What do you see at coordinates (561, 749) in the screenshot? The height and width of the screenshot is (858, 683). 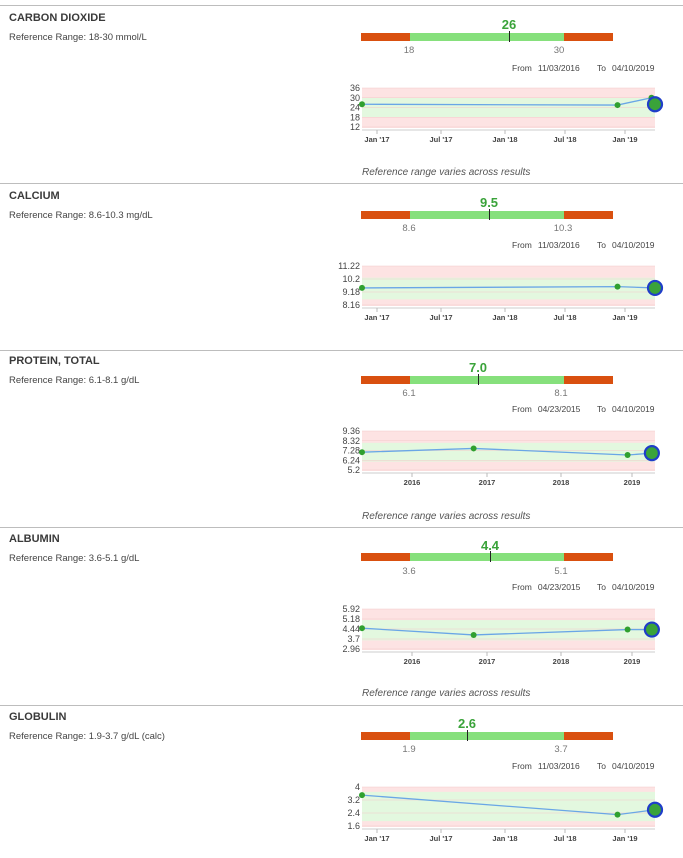 I see `range-high-label: 3.7` at bounding box center [561, 749].